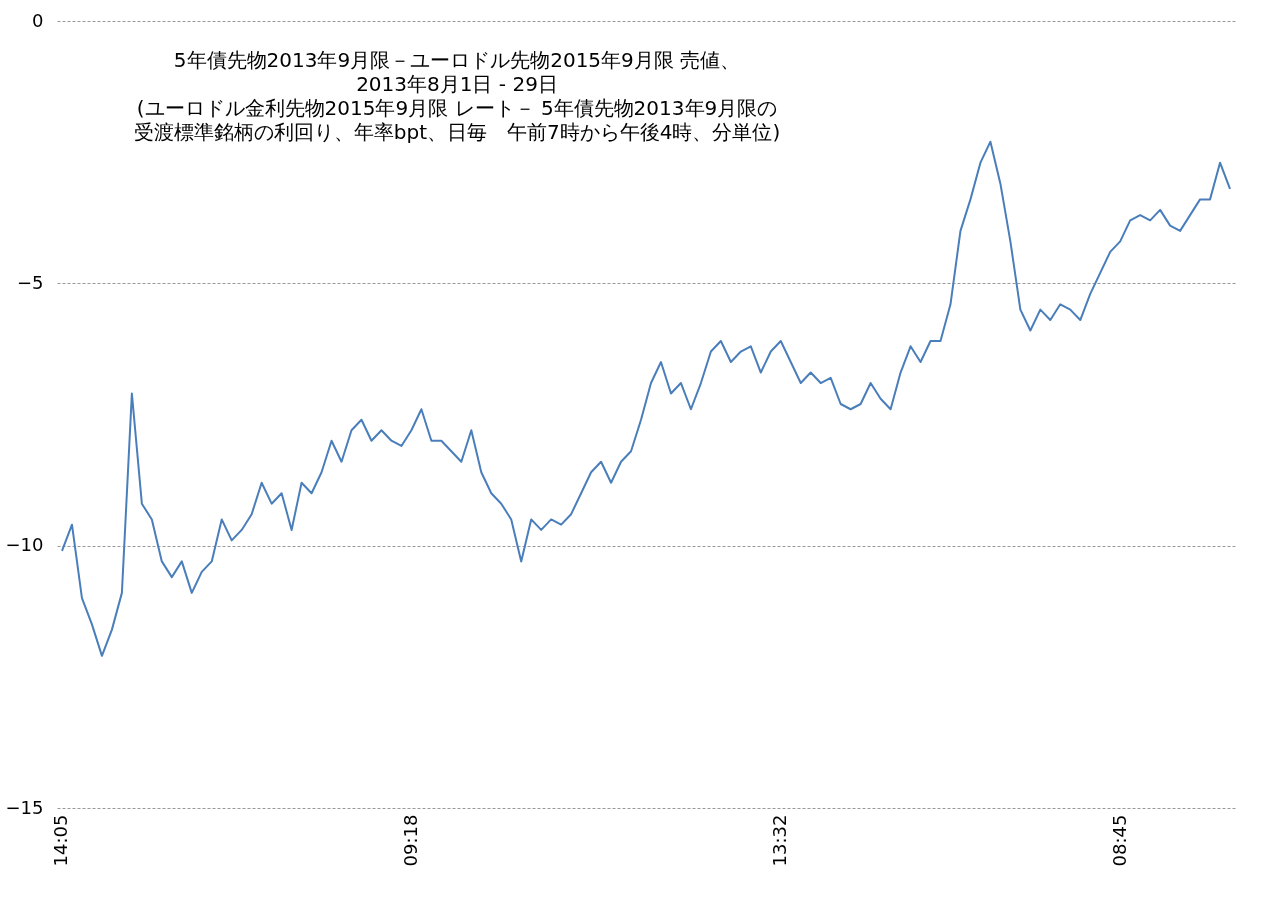  What do you see at coordinates (61, 840) in the screenshot?
I see `x-tick-label: 14:05` at bounding box center [61, 840].